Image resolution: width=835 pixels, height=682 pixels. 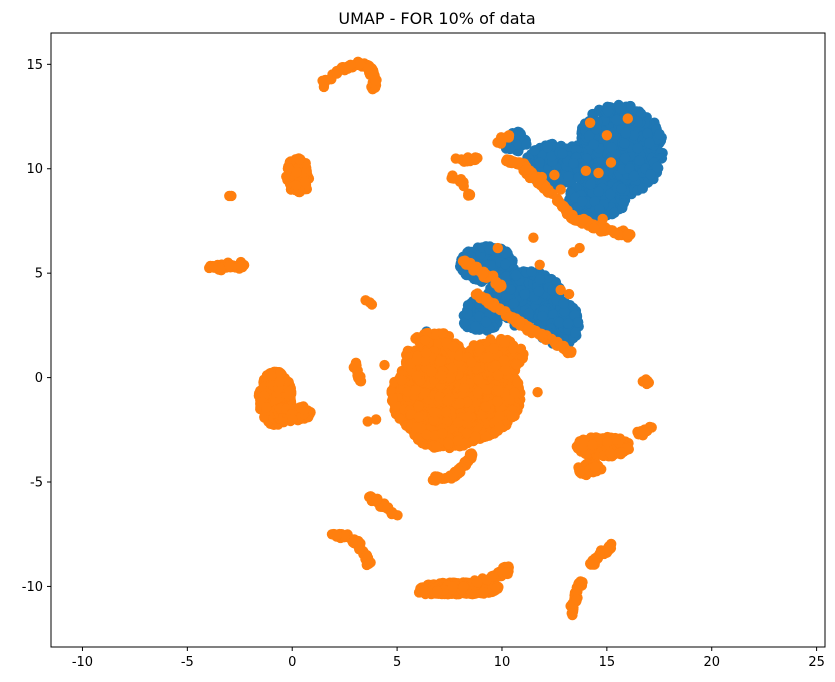 What do you see at coordinates (436, 18) in the screenshot?
I see `chart-title: UMAP - FOR 10% of data` at bounding box center [436, 18].